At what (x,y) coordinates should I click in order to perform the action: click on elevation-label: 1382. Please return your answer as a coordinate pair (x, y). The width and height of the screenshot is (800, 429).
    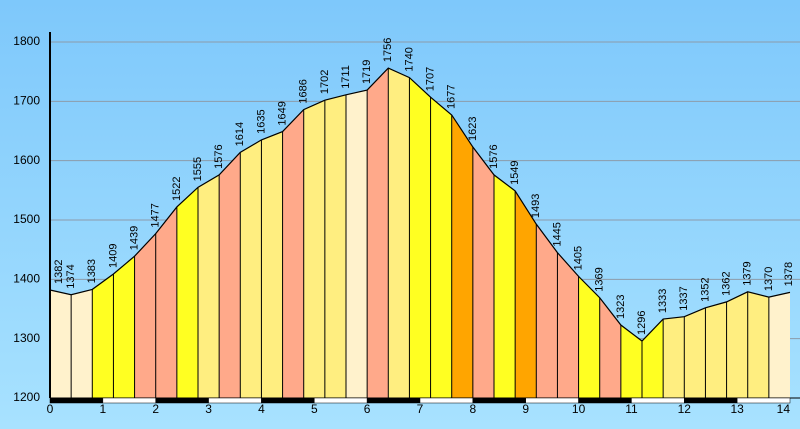
    Looking at the image, I should click on (59, 272).